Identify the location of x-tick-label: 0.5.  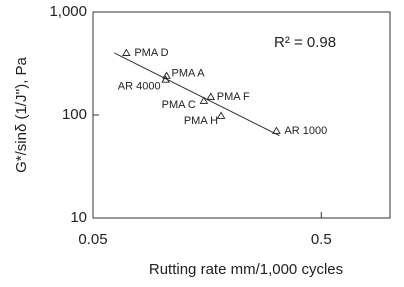
(321, 239).